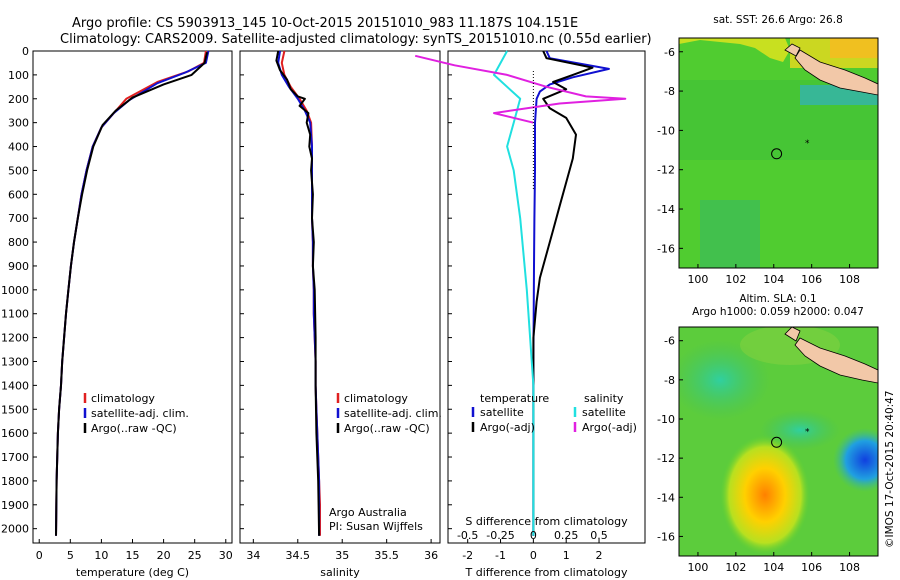 The height and width of the screenshot is (580, 900). What do you see at coordinates (777, 154) in the screenshot?
I see `sst-float-marker` at bounding box center [777, 154].